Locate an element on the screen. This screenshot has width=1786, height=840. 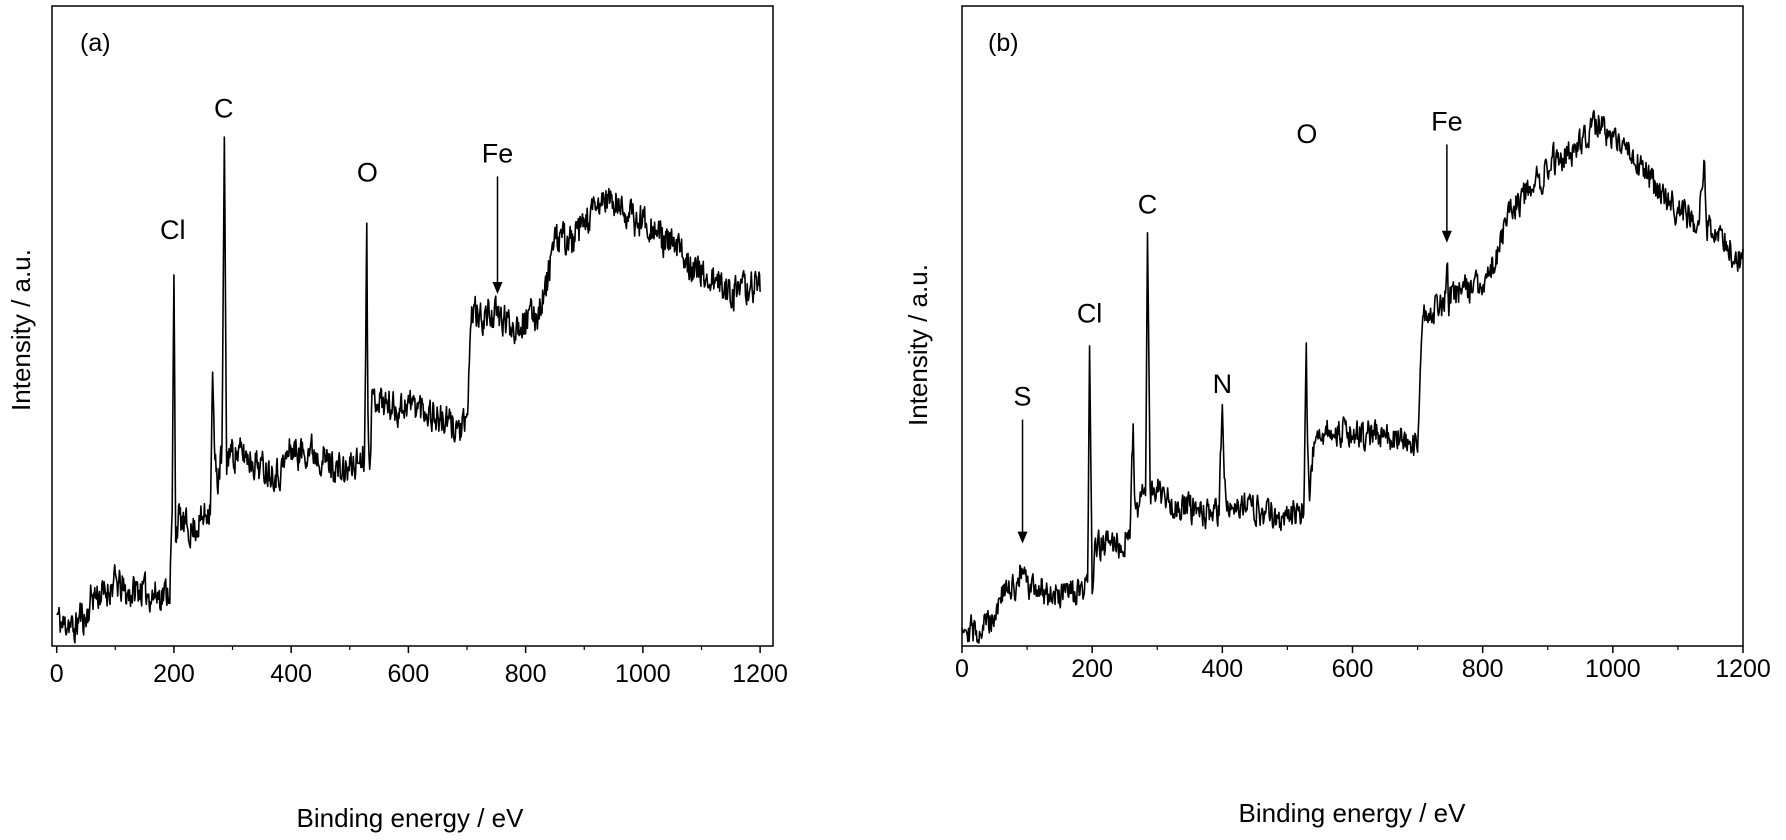
peak-annotations-a: Cl C O Fe is located at coordinates (336, 194).